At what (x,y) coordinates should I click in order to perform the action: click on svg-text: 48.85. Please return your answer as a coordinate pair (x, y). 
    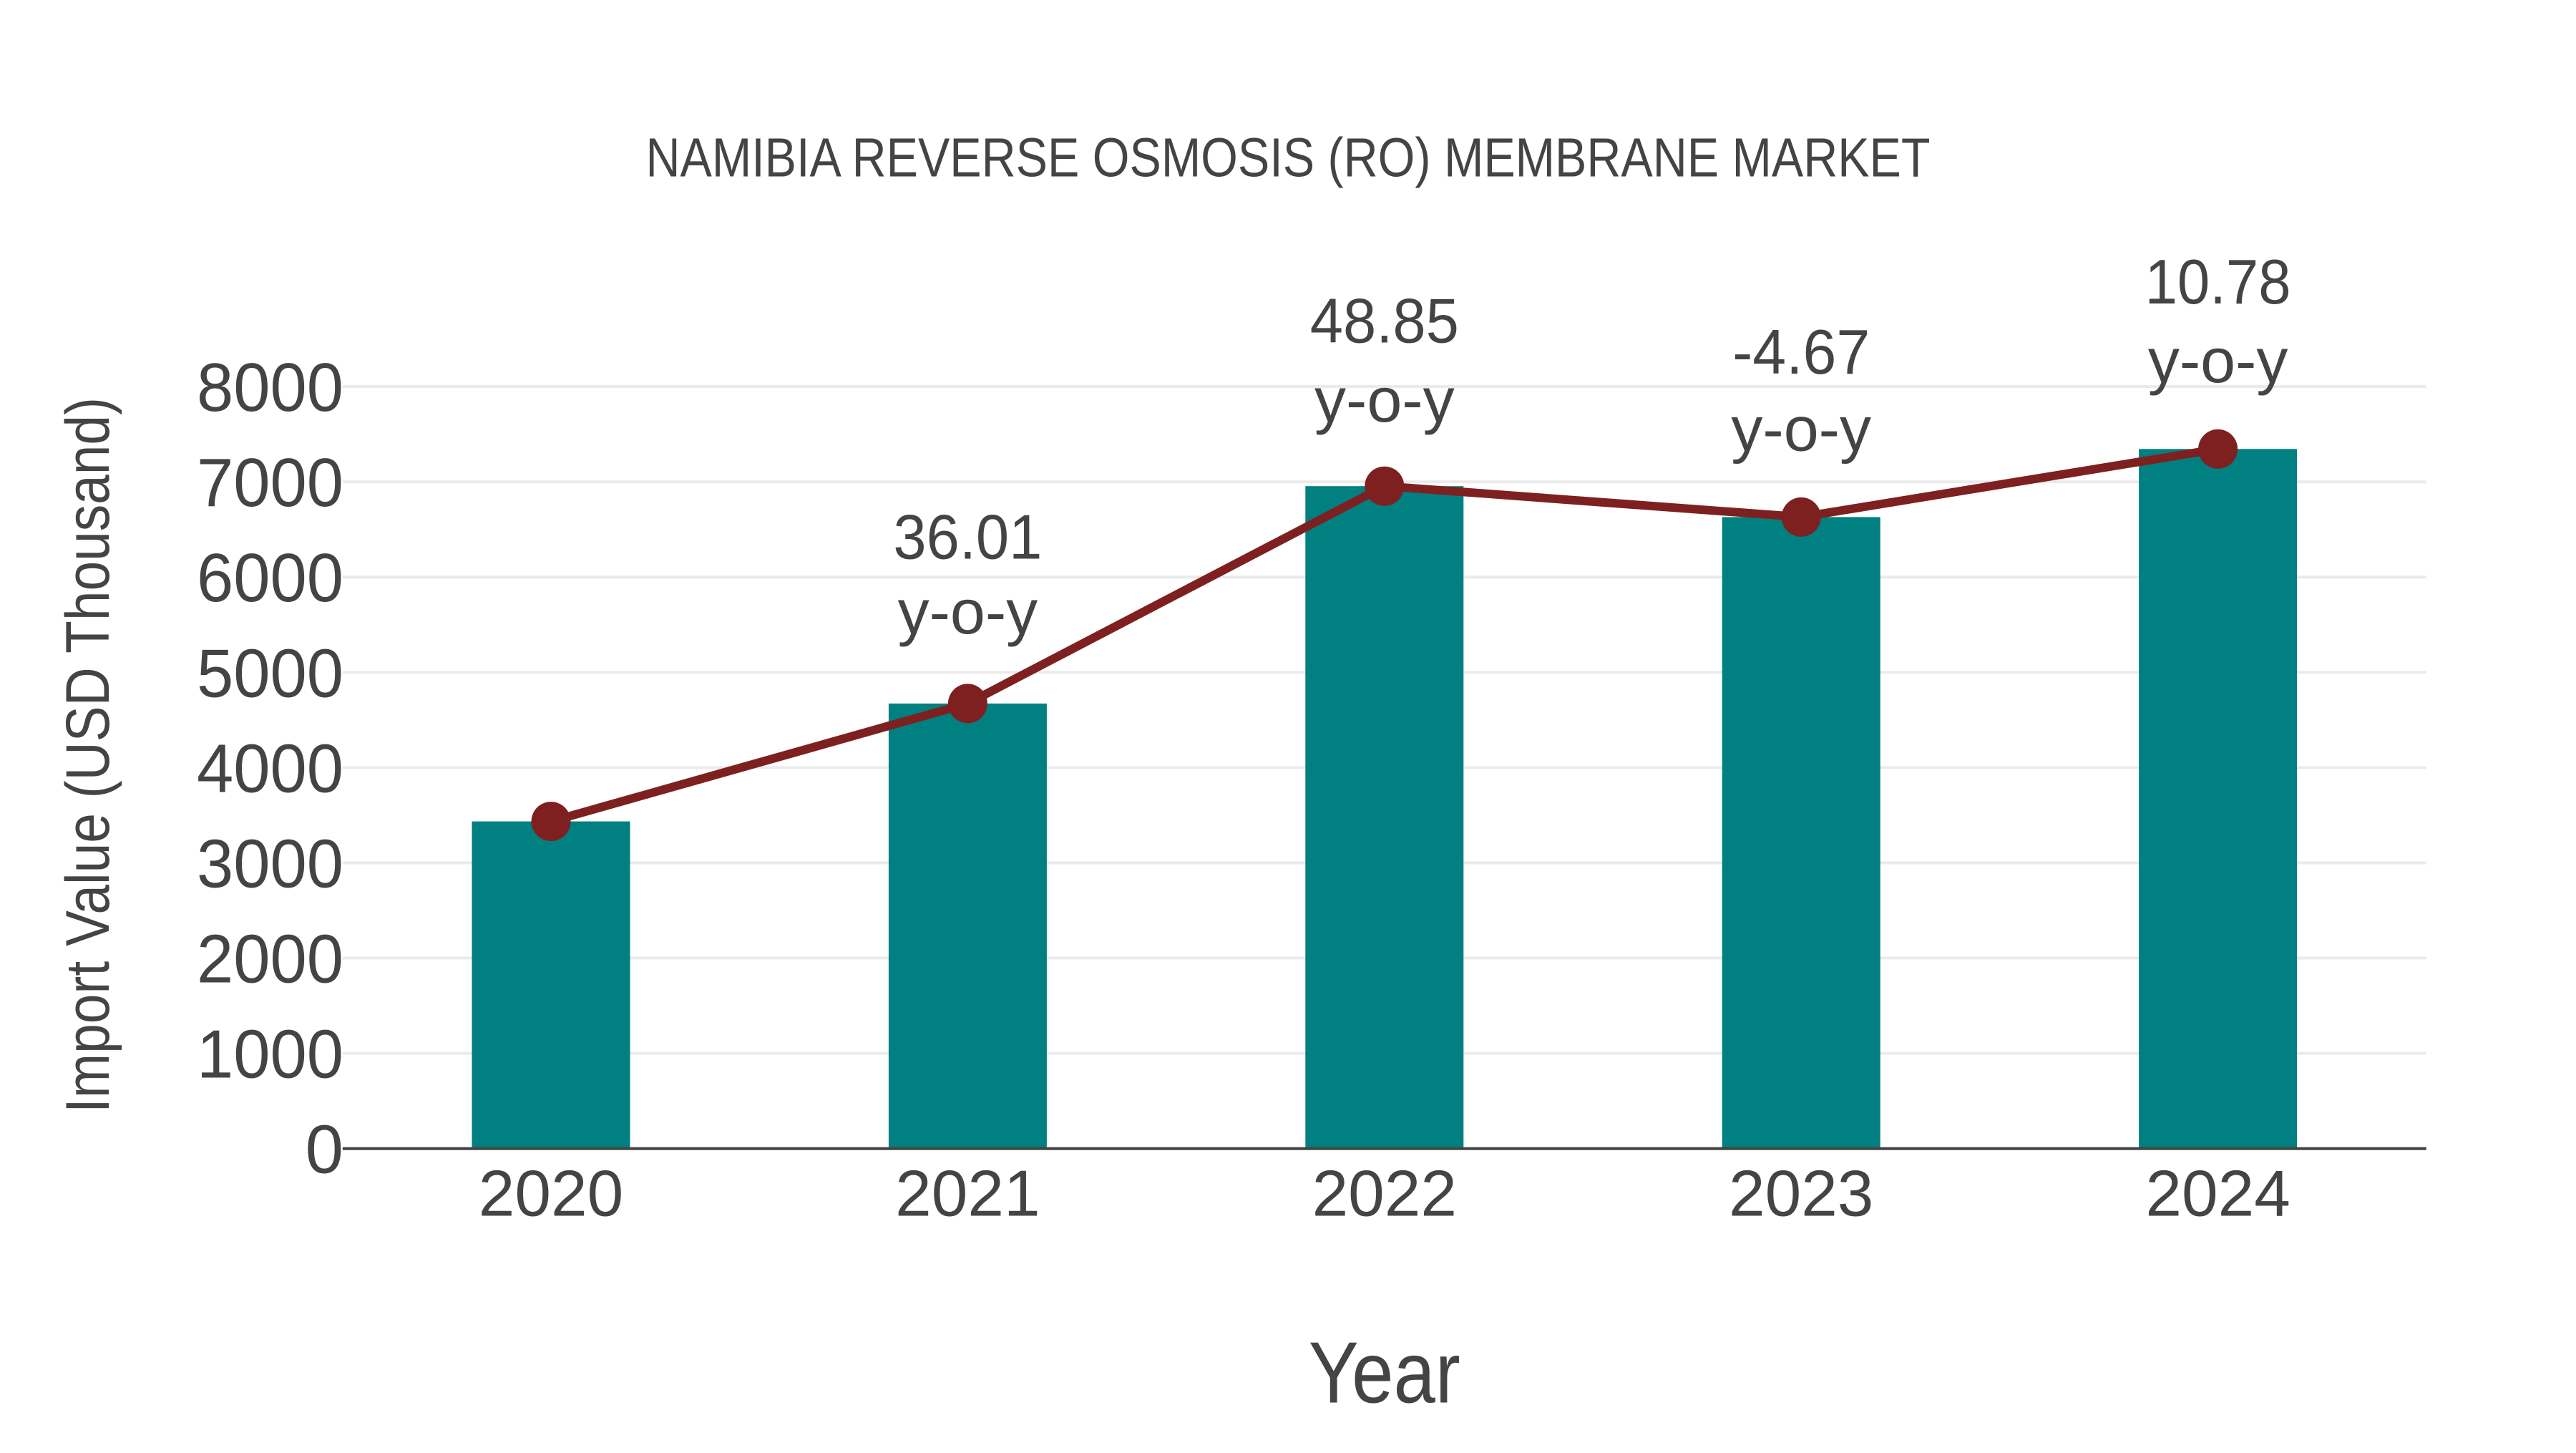
    Looking at the image, I should click on (1384, 321).